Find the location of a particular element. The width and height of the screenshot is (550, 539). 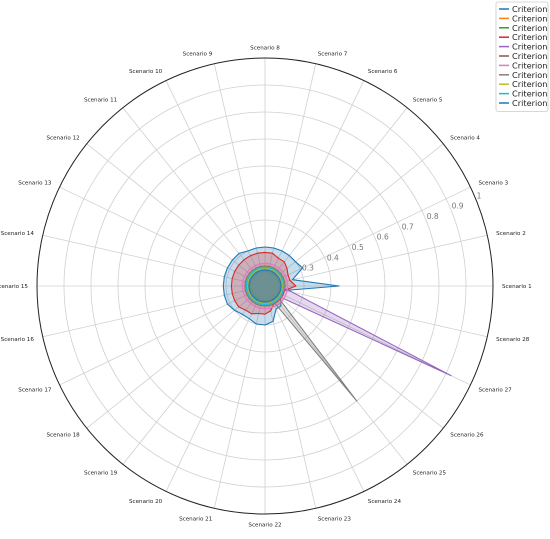

scenario-label: Scenario 4 is located at coordinates (465, 138).